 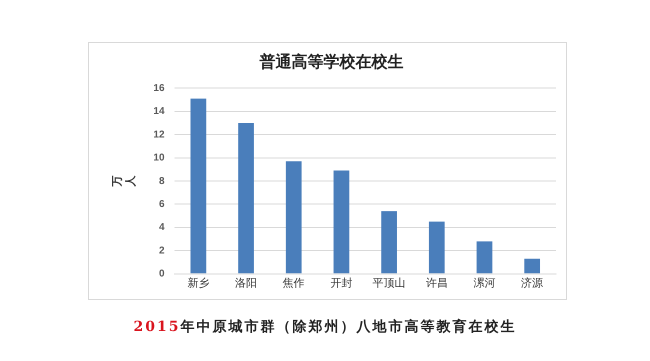 I want to click on y-tick-label: 12, so click(x=159, y=134).